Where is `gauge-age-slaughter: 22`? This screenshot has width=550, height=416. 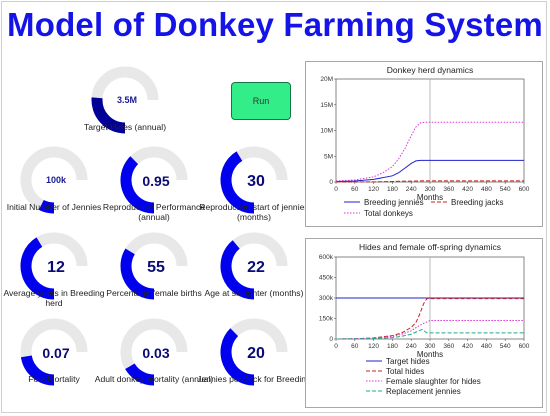
gauge-age-slaughter: 22 is located at coordinates (254, 266).